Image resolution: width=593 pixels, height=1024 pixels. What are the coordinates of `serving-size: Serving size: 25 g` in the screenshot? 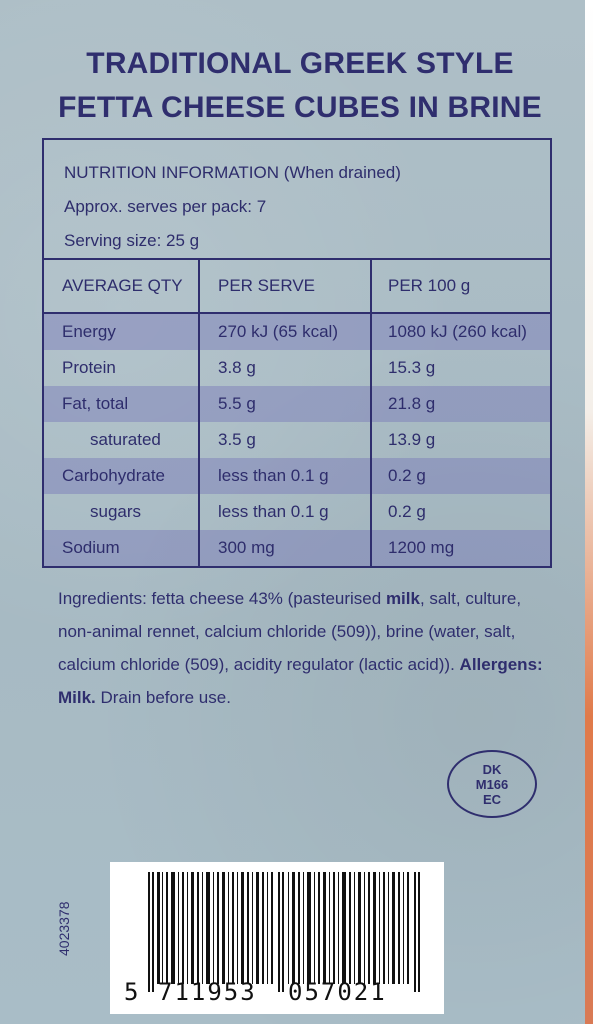 It's located at (132, 240).